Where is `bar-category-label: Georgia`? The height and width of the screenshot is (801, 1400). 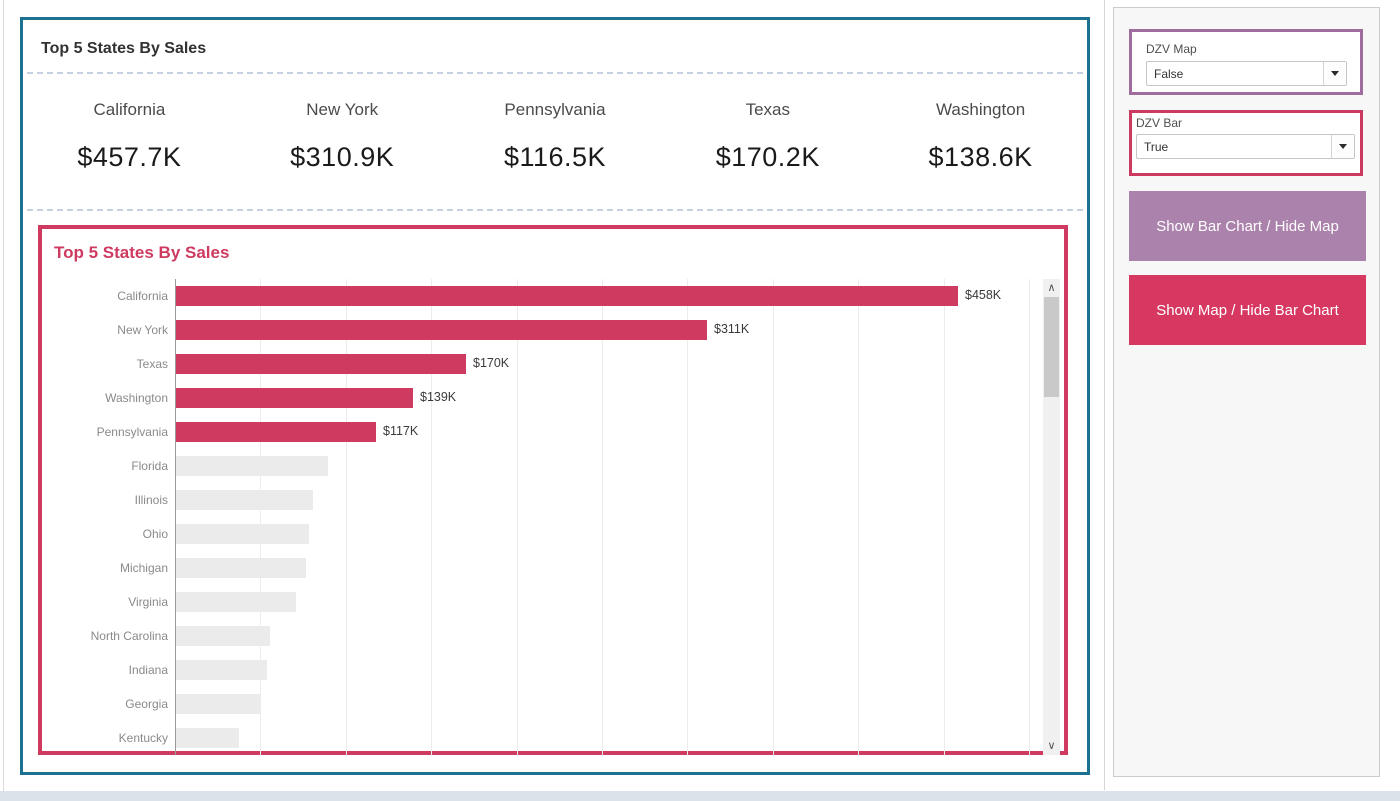
bar-category-label: Georgia is located at coordinates (146, 704).